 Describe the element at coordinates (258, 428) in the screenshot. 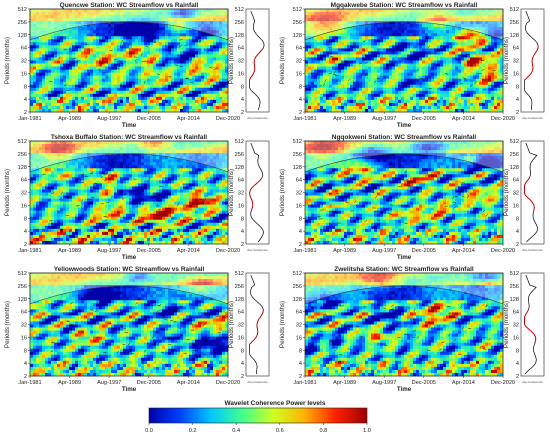

I see `colorbar-ticks: 0.0 0.2 0.4 0.6 0.8 1.0` at that location.